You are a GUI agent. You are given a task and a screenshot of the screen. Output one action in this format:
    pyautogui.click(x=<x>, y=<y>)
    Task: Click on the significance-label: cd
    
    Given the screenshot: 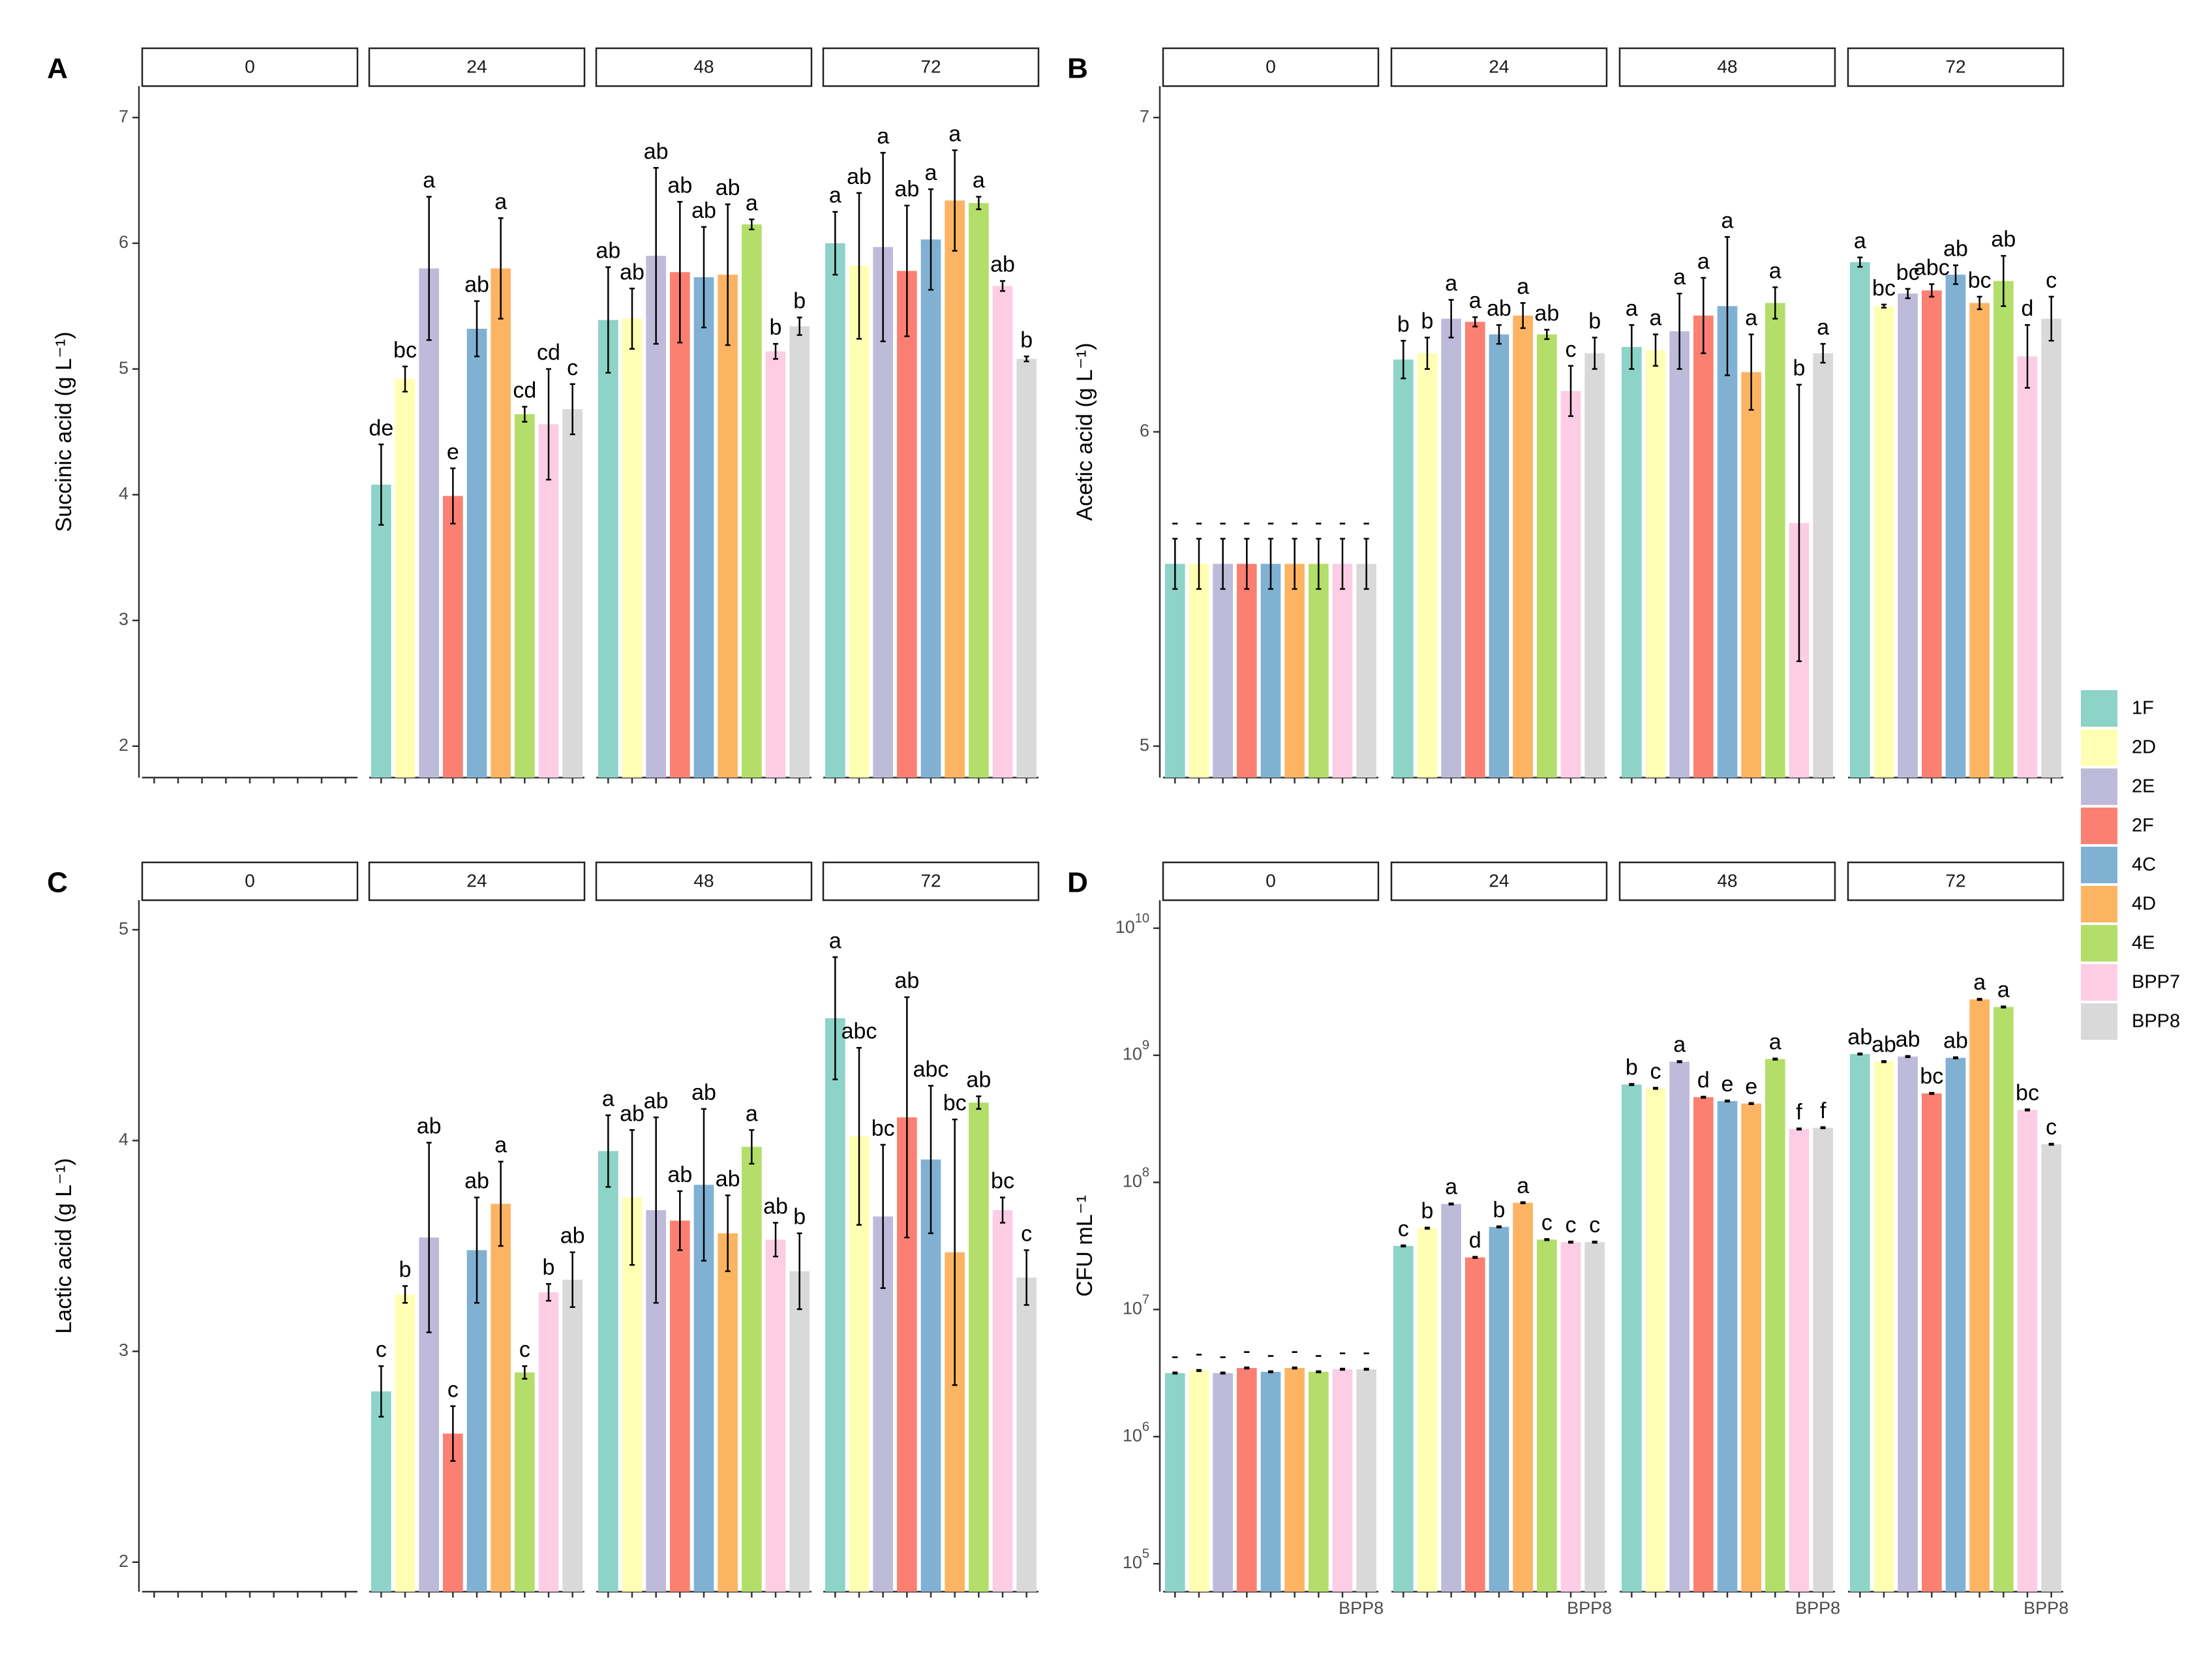 What is the action you would take?
    pyautogui.click(x=524, y=390)
    